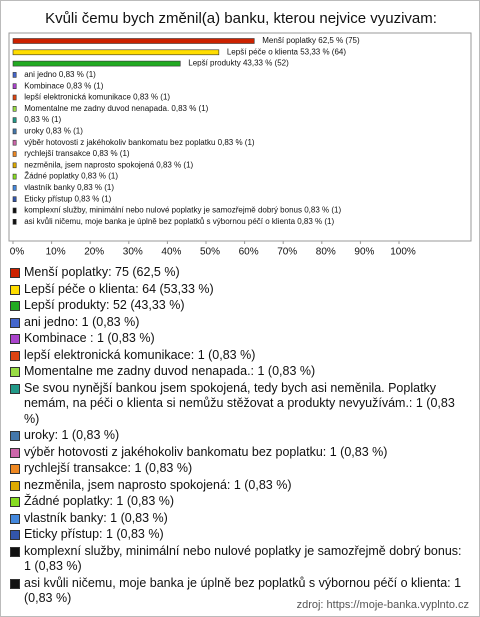 This screenshot has width=480, height=617. What do you see at coordinates (17, 252) in the screenshot?
I see `x-tick-label: 0%` at bounding box center [17, 252].